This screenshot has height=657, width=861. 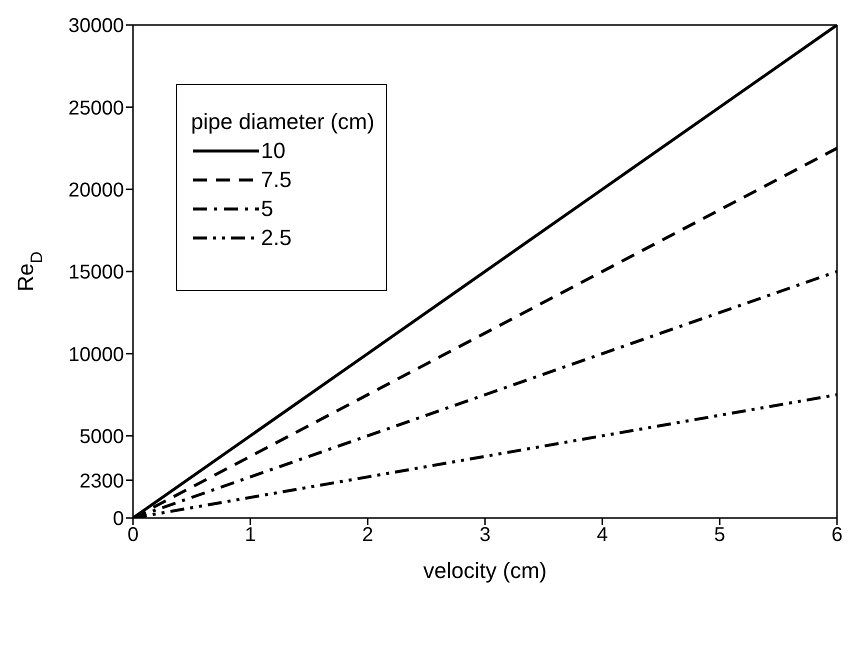 What do you see at coordinates (276, 180) in the screenshot?
I see `legend-label: 7.5` at bounding box center [276, 180].